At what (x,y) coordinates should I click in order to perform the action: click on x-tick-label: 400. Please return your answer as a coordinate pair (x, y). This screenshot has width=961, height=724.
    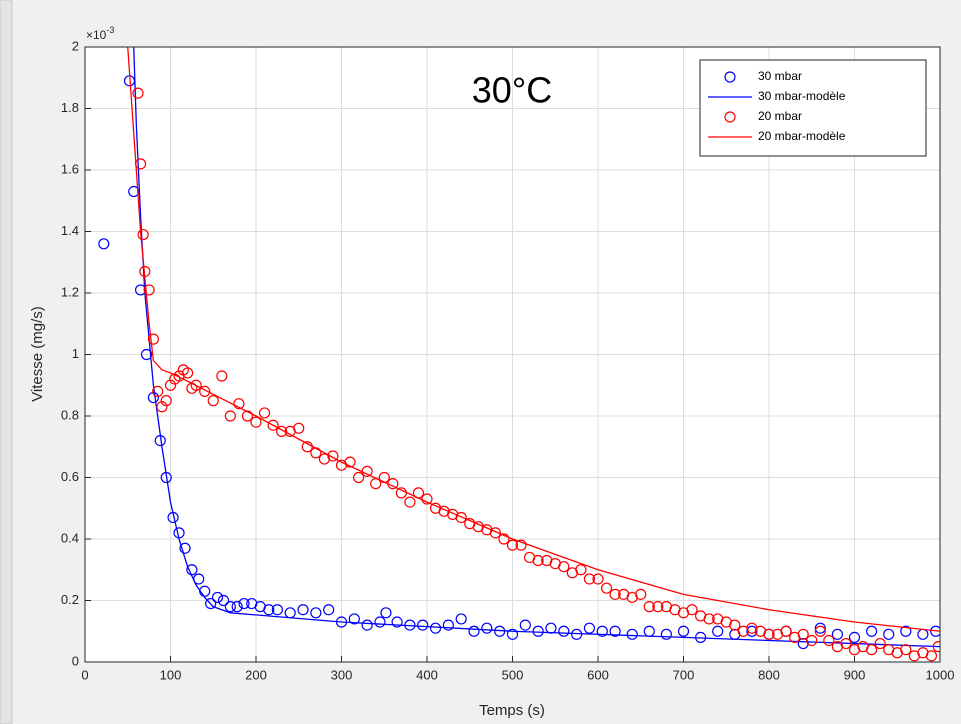
    Looking at the image, I should click on (427, 674).